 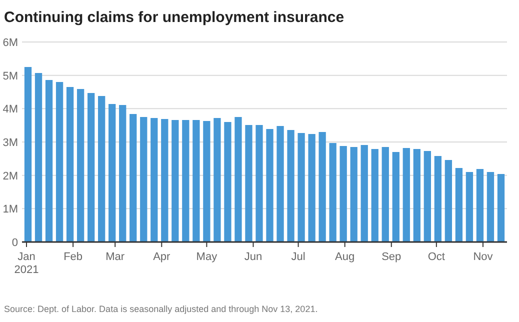 I want to click on x-tick-label: Jul, so click(x=298, y=257).